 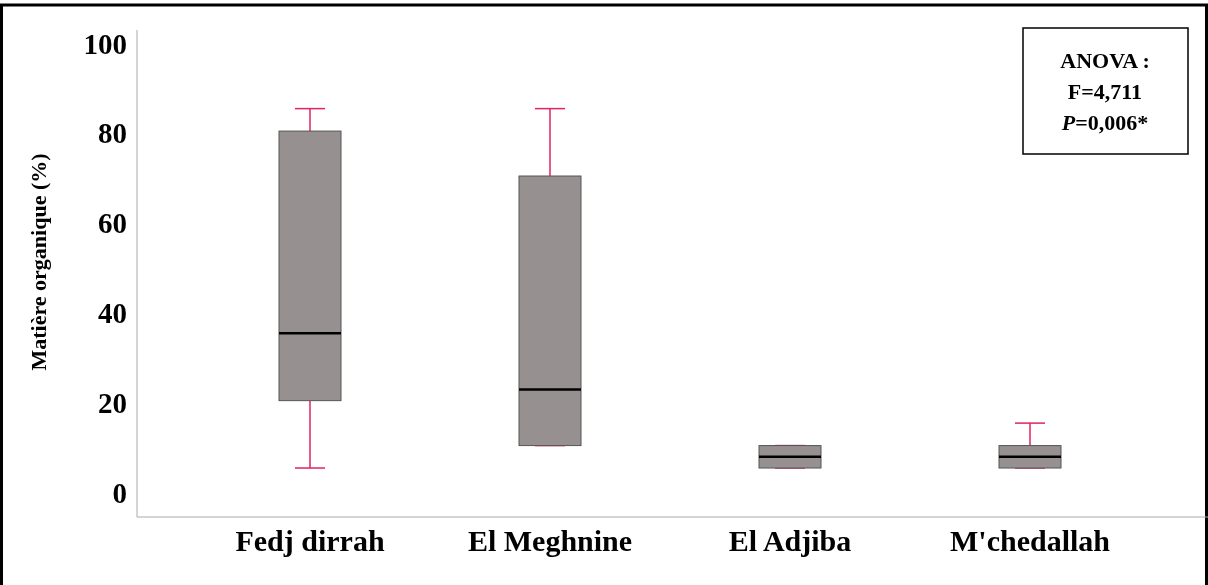 I want to click on annotation: F=4,711, so click(x=1105, y=91).